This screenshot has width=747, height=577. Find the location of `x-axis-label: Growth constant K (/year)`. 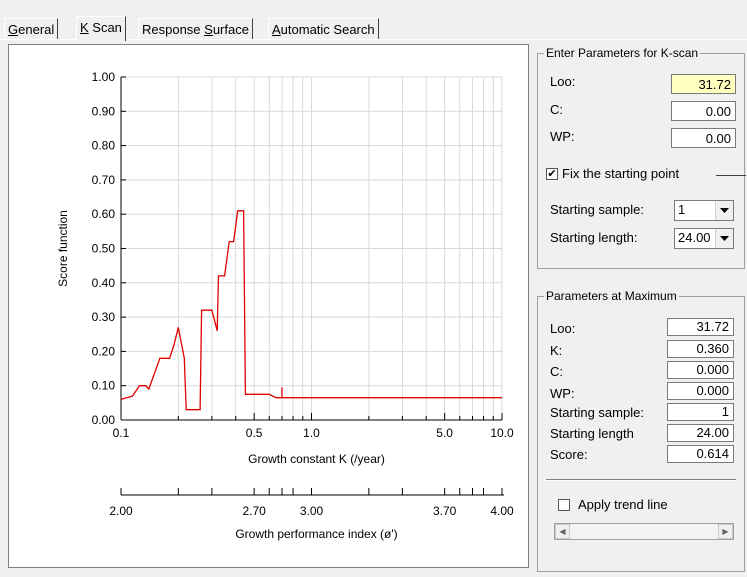

x-axis-label: Growth constant K (/year) is located at coordinates (316, 459).